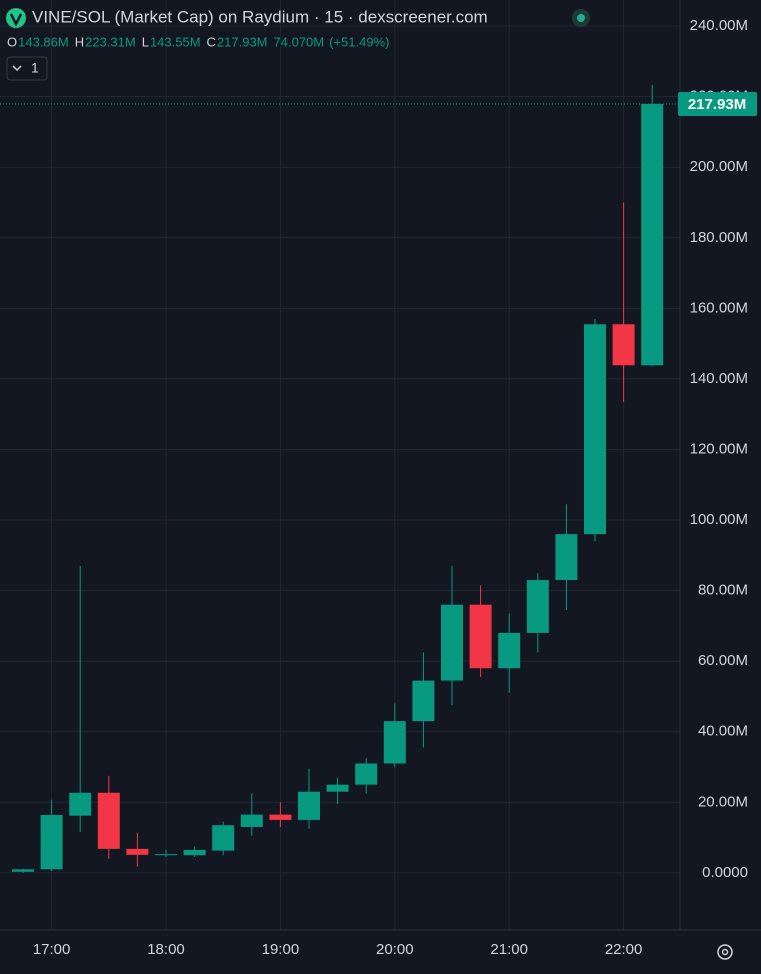 This screenshot has width=761, height=974. I want to click on y-tick-label: 200.00M, so click(719, 166).